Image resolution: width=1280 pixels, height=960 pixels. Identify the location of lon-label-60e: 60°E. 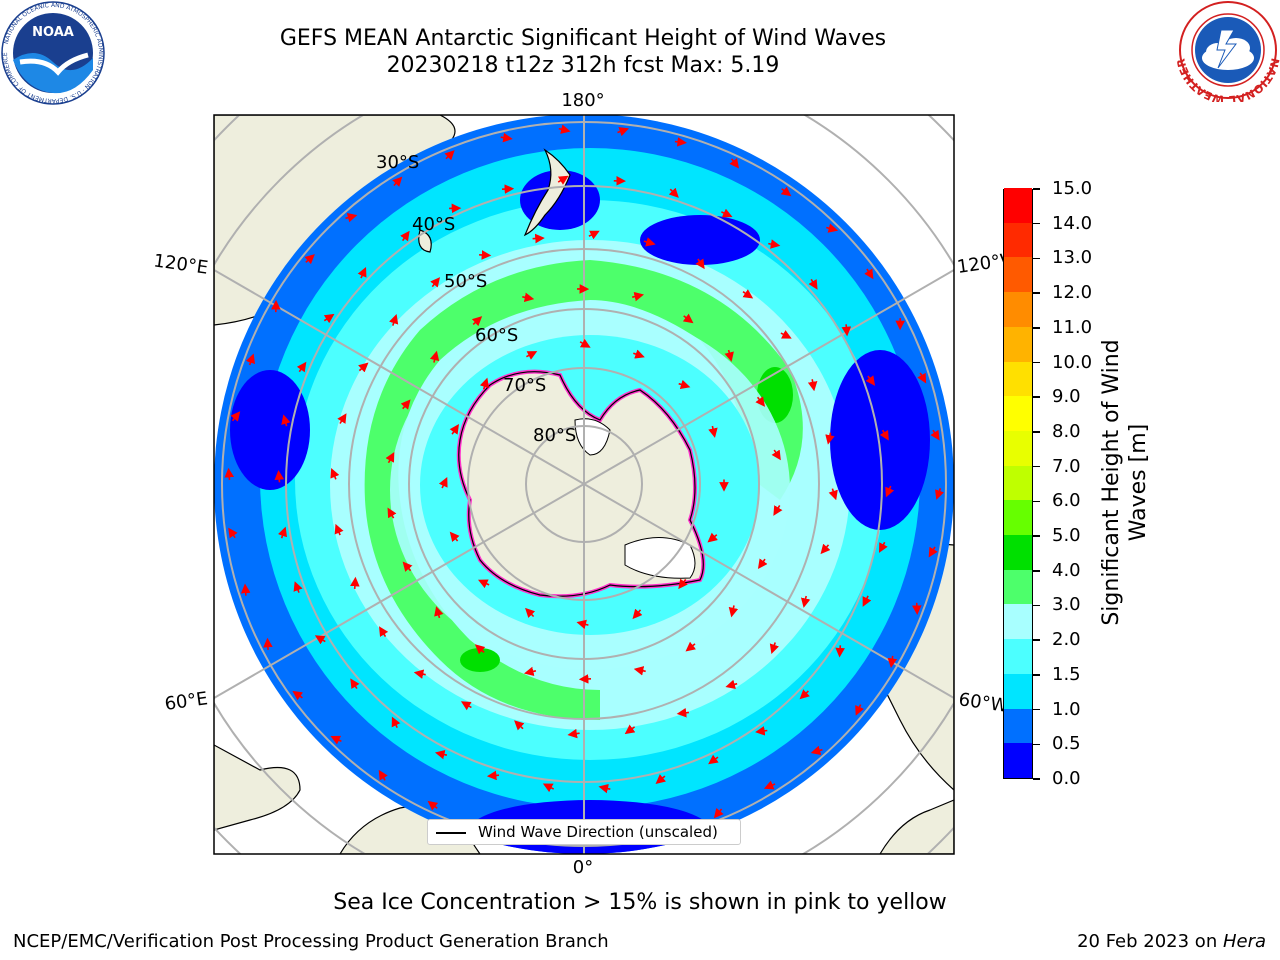
(186, 701).